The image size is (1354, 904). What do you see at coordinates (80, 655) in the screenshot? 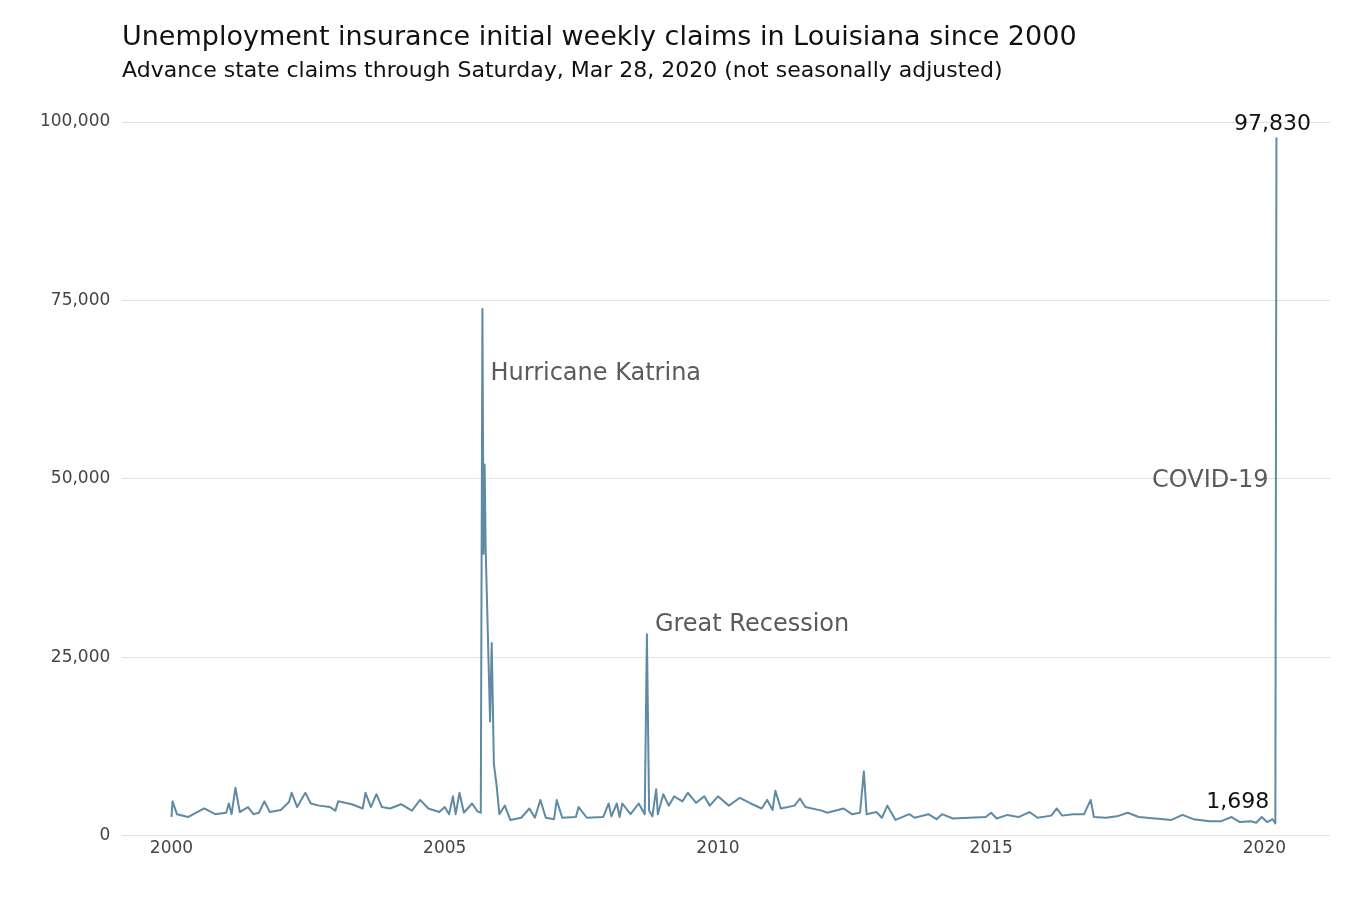
I see `y-tick-label: 25,000` at bounding box center [80, 655].